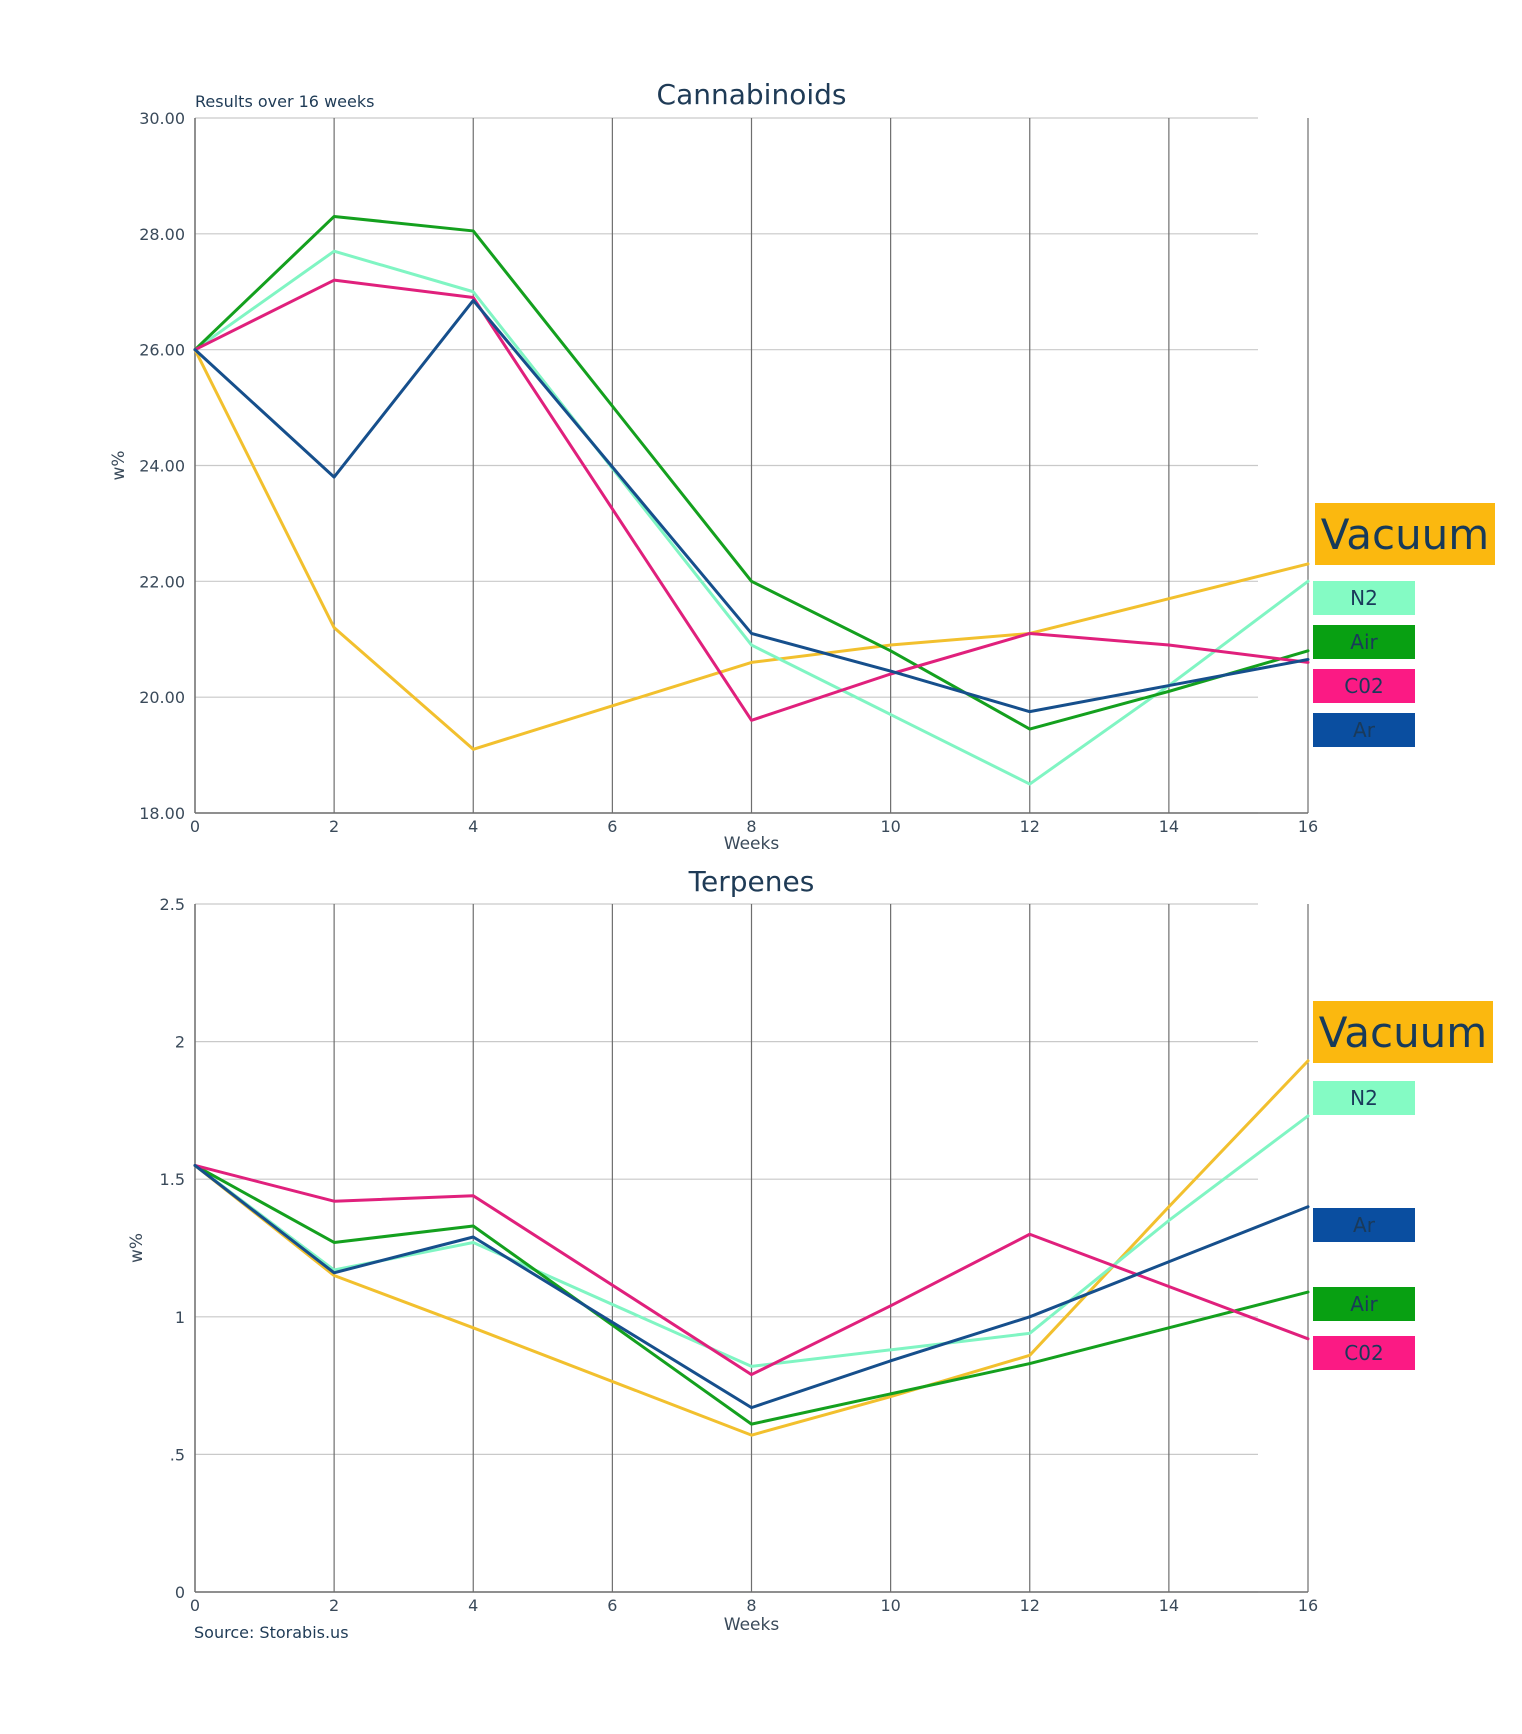  Describe the element at coordinates (162, 466) in the screenshot. I see `y-tick-label: 24.00` at that location.